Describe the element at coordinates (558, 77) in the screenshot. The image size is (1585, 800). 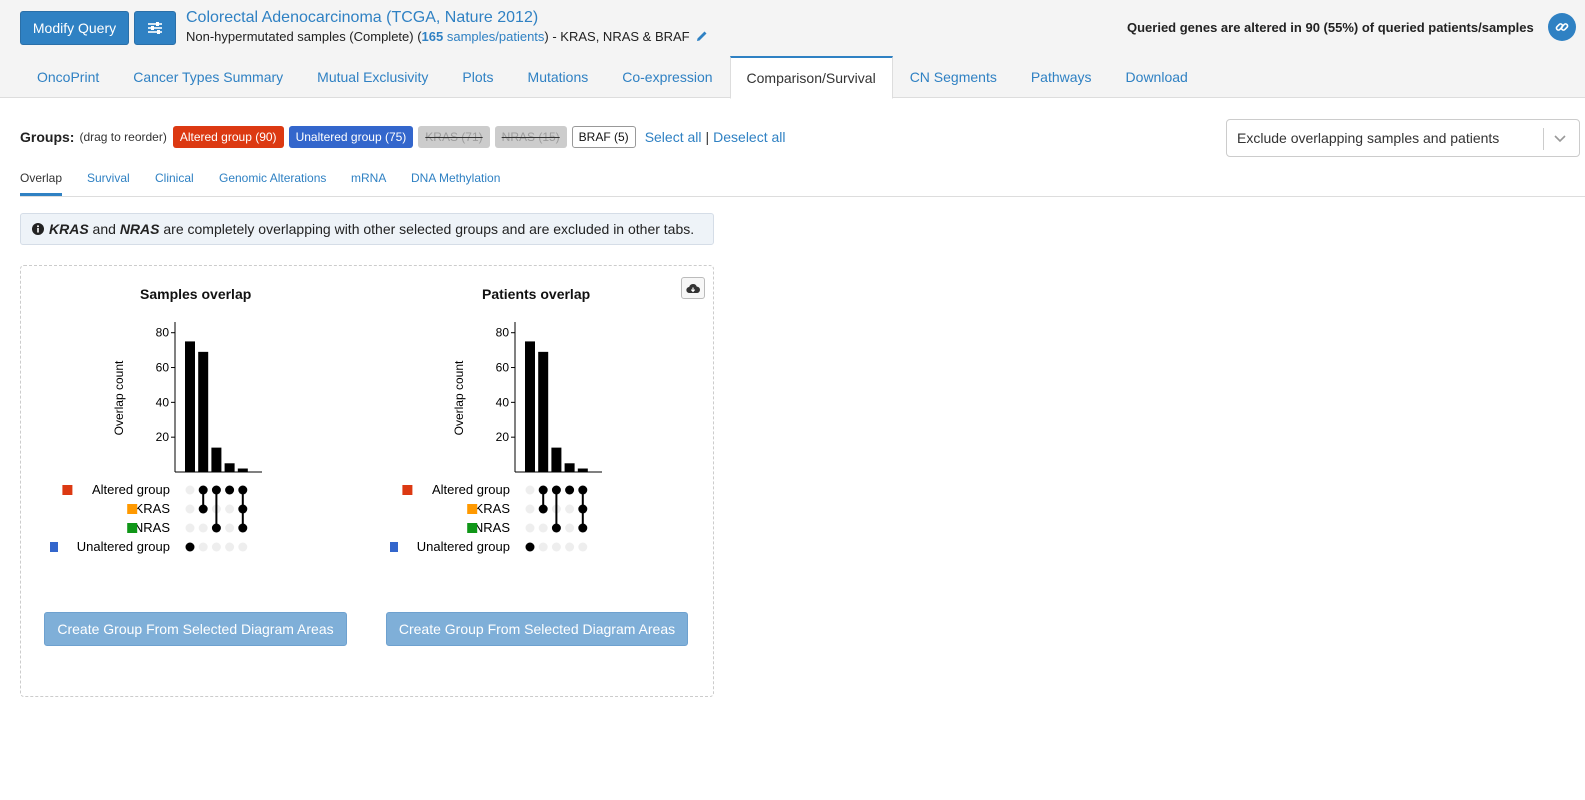
I see `tab-mutations: Mutations` at that location.